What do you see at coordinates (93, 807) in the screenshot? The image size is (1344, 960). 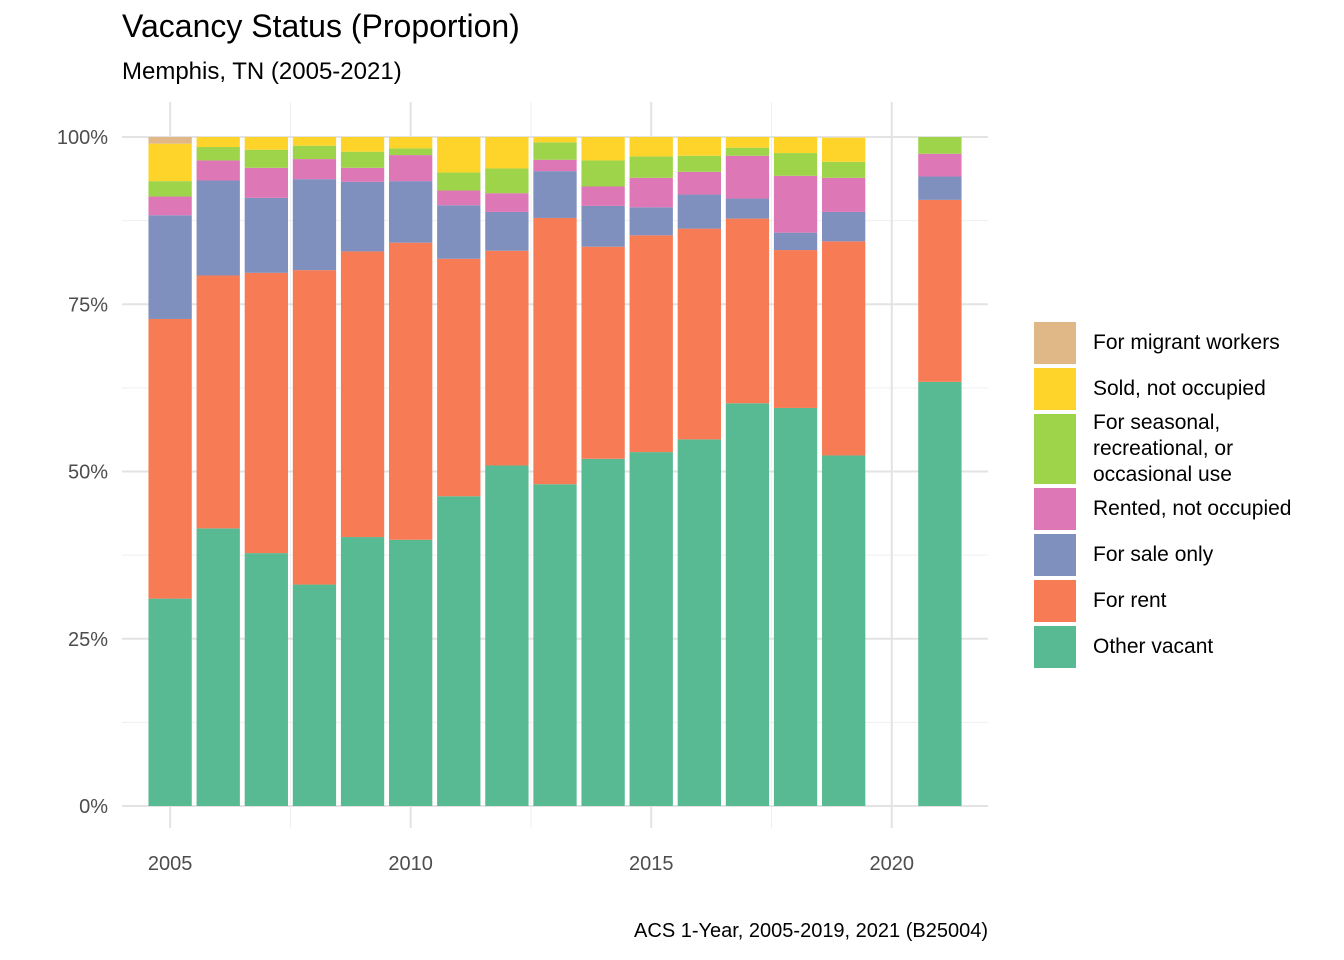 I see `y-tick-label: 0%` at bounding box center [93, 807].